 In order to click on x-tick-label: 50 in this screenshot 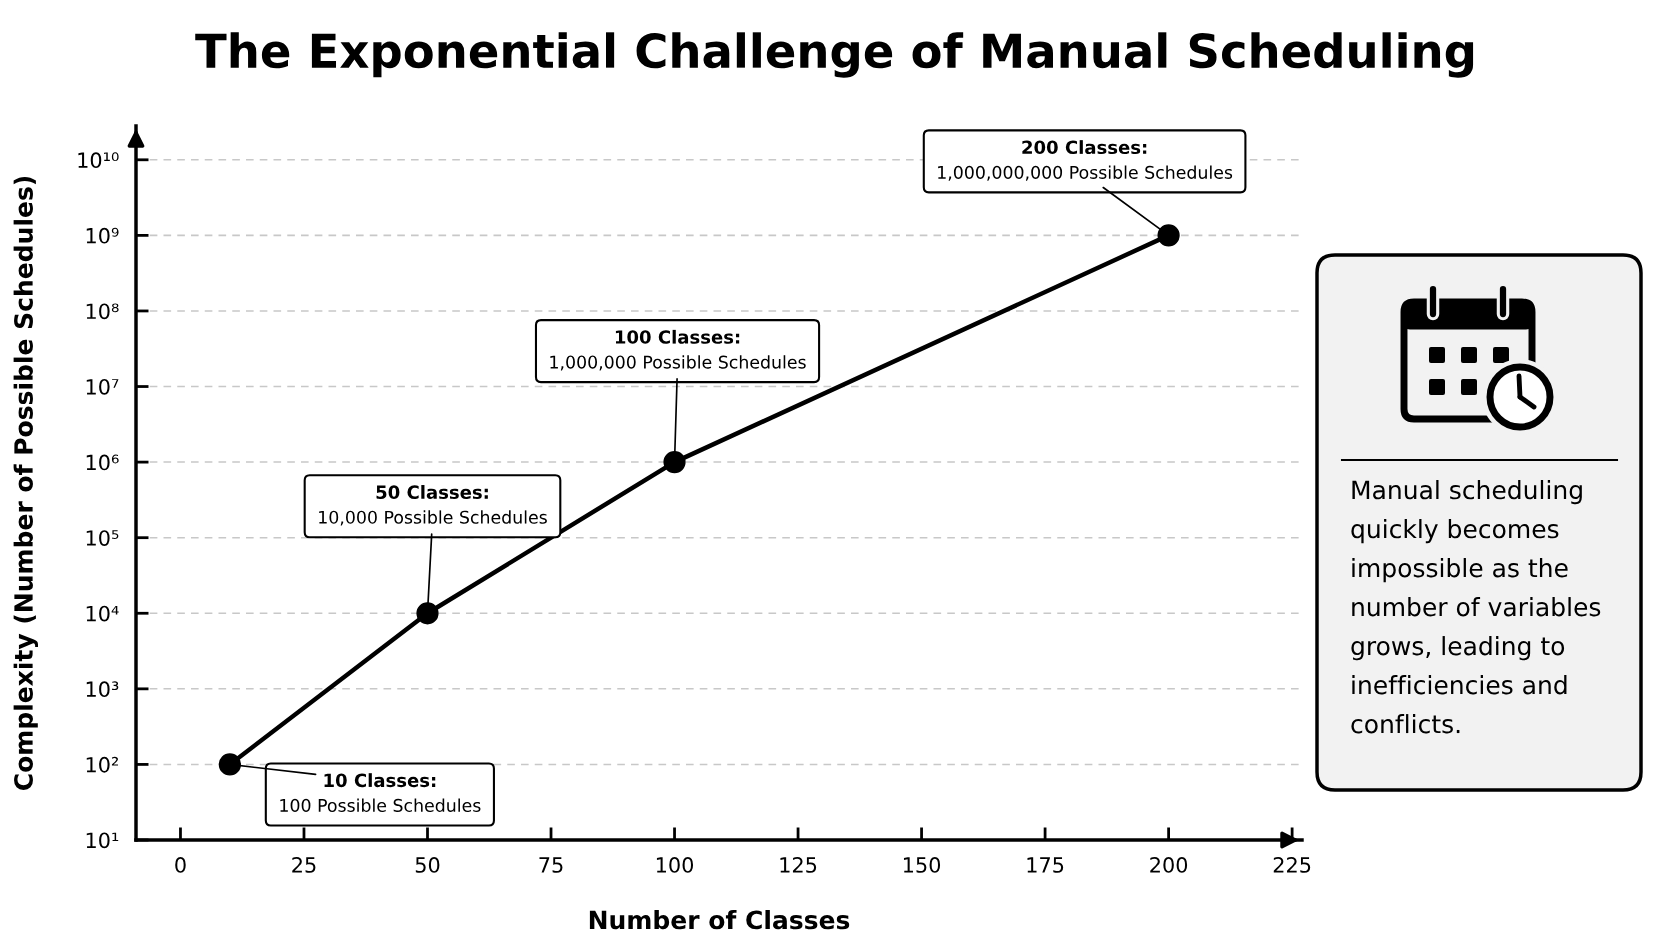, I will do `click(427, 865)`.